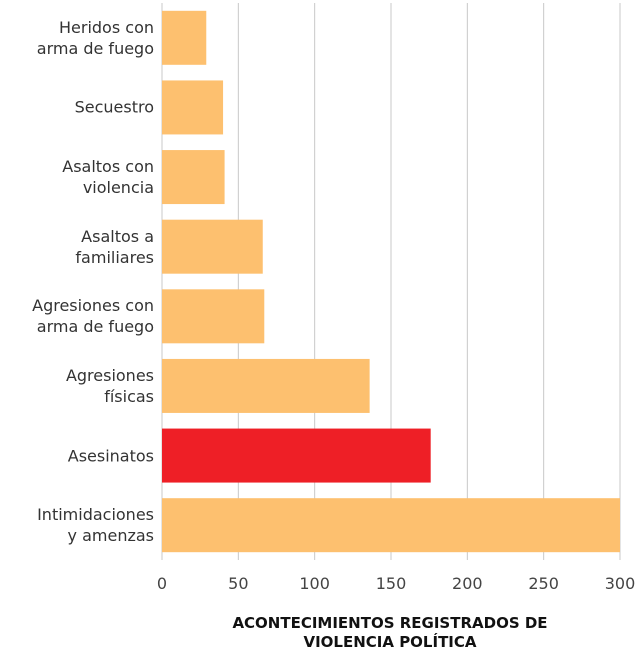 Image resolution: width=640 pixels, height=653 pixels. What do you see at coordinates (467, 583) in the screenshot?
I see `x-tick-label: 200` at bounding box center [467, 583].